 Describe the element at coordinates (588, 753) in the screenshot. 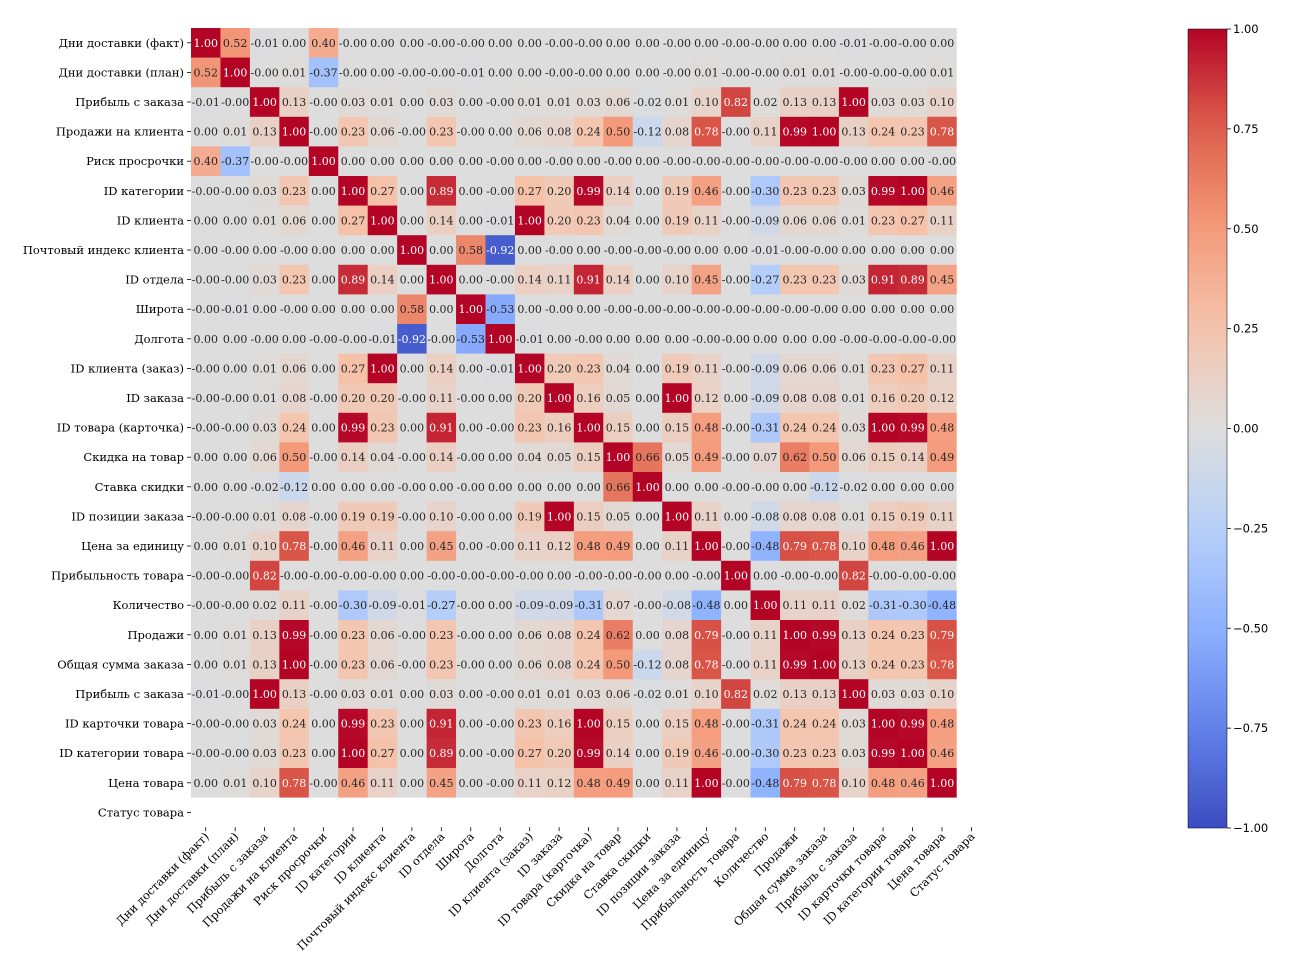

I see `heatmap-cell-label: 0.99` at that location.